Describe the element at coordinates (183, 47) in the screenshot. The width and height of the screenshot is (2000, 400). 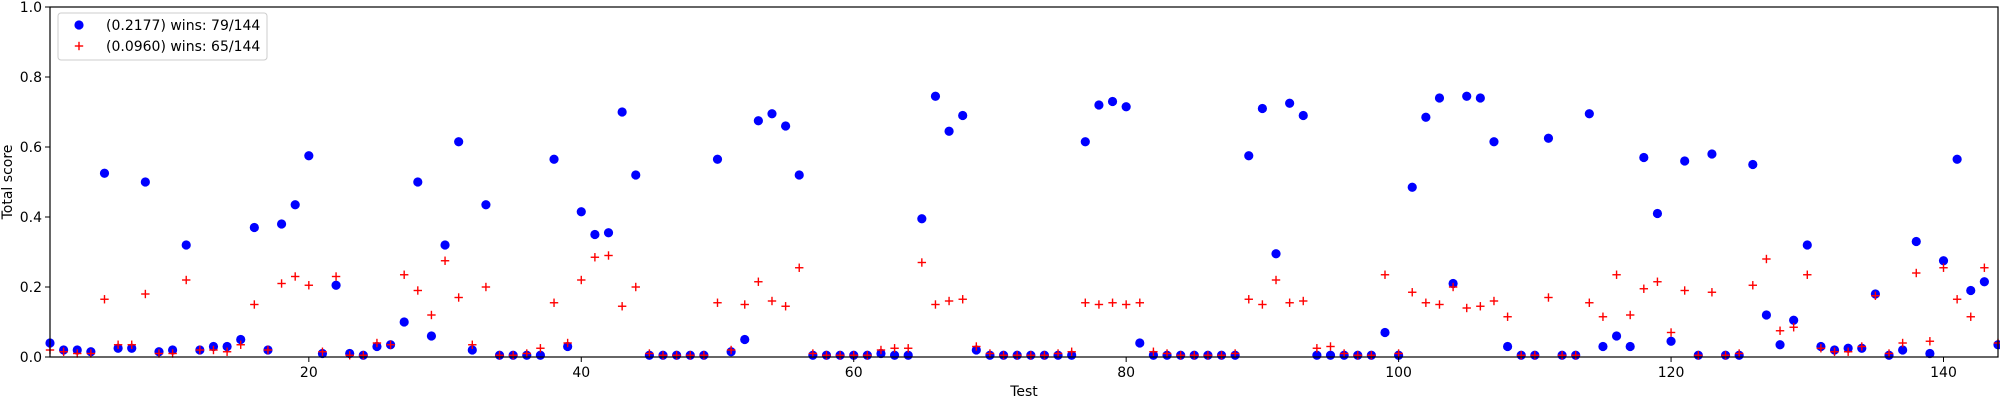
I see `legend-entry-2: (0.0960) wins: 65/144` at that location.